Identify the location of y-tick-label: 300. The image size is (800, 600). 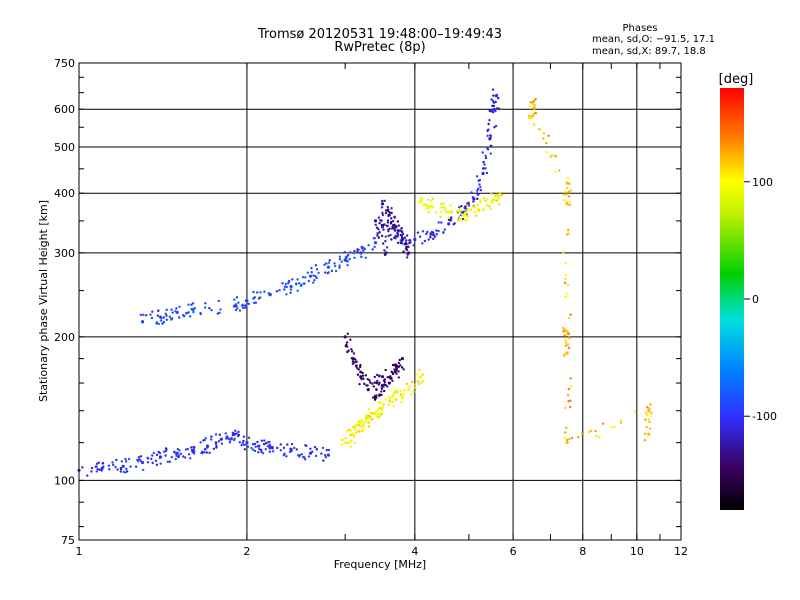
(64, 253).